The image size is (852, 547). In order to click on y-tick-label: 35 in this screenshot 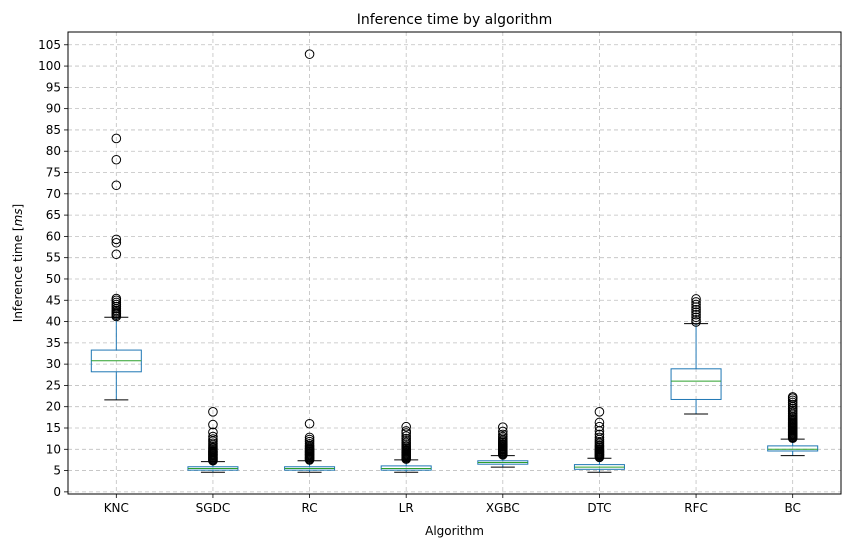, I will do `click(53, 343)`.